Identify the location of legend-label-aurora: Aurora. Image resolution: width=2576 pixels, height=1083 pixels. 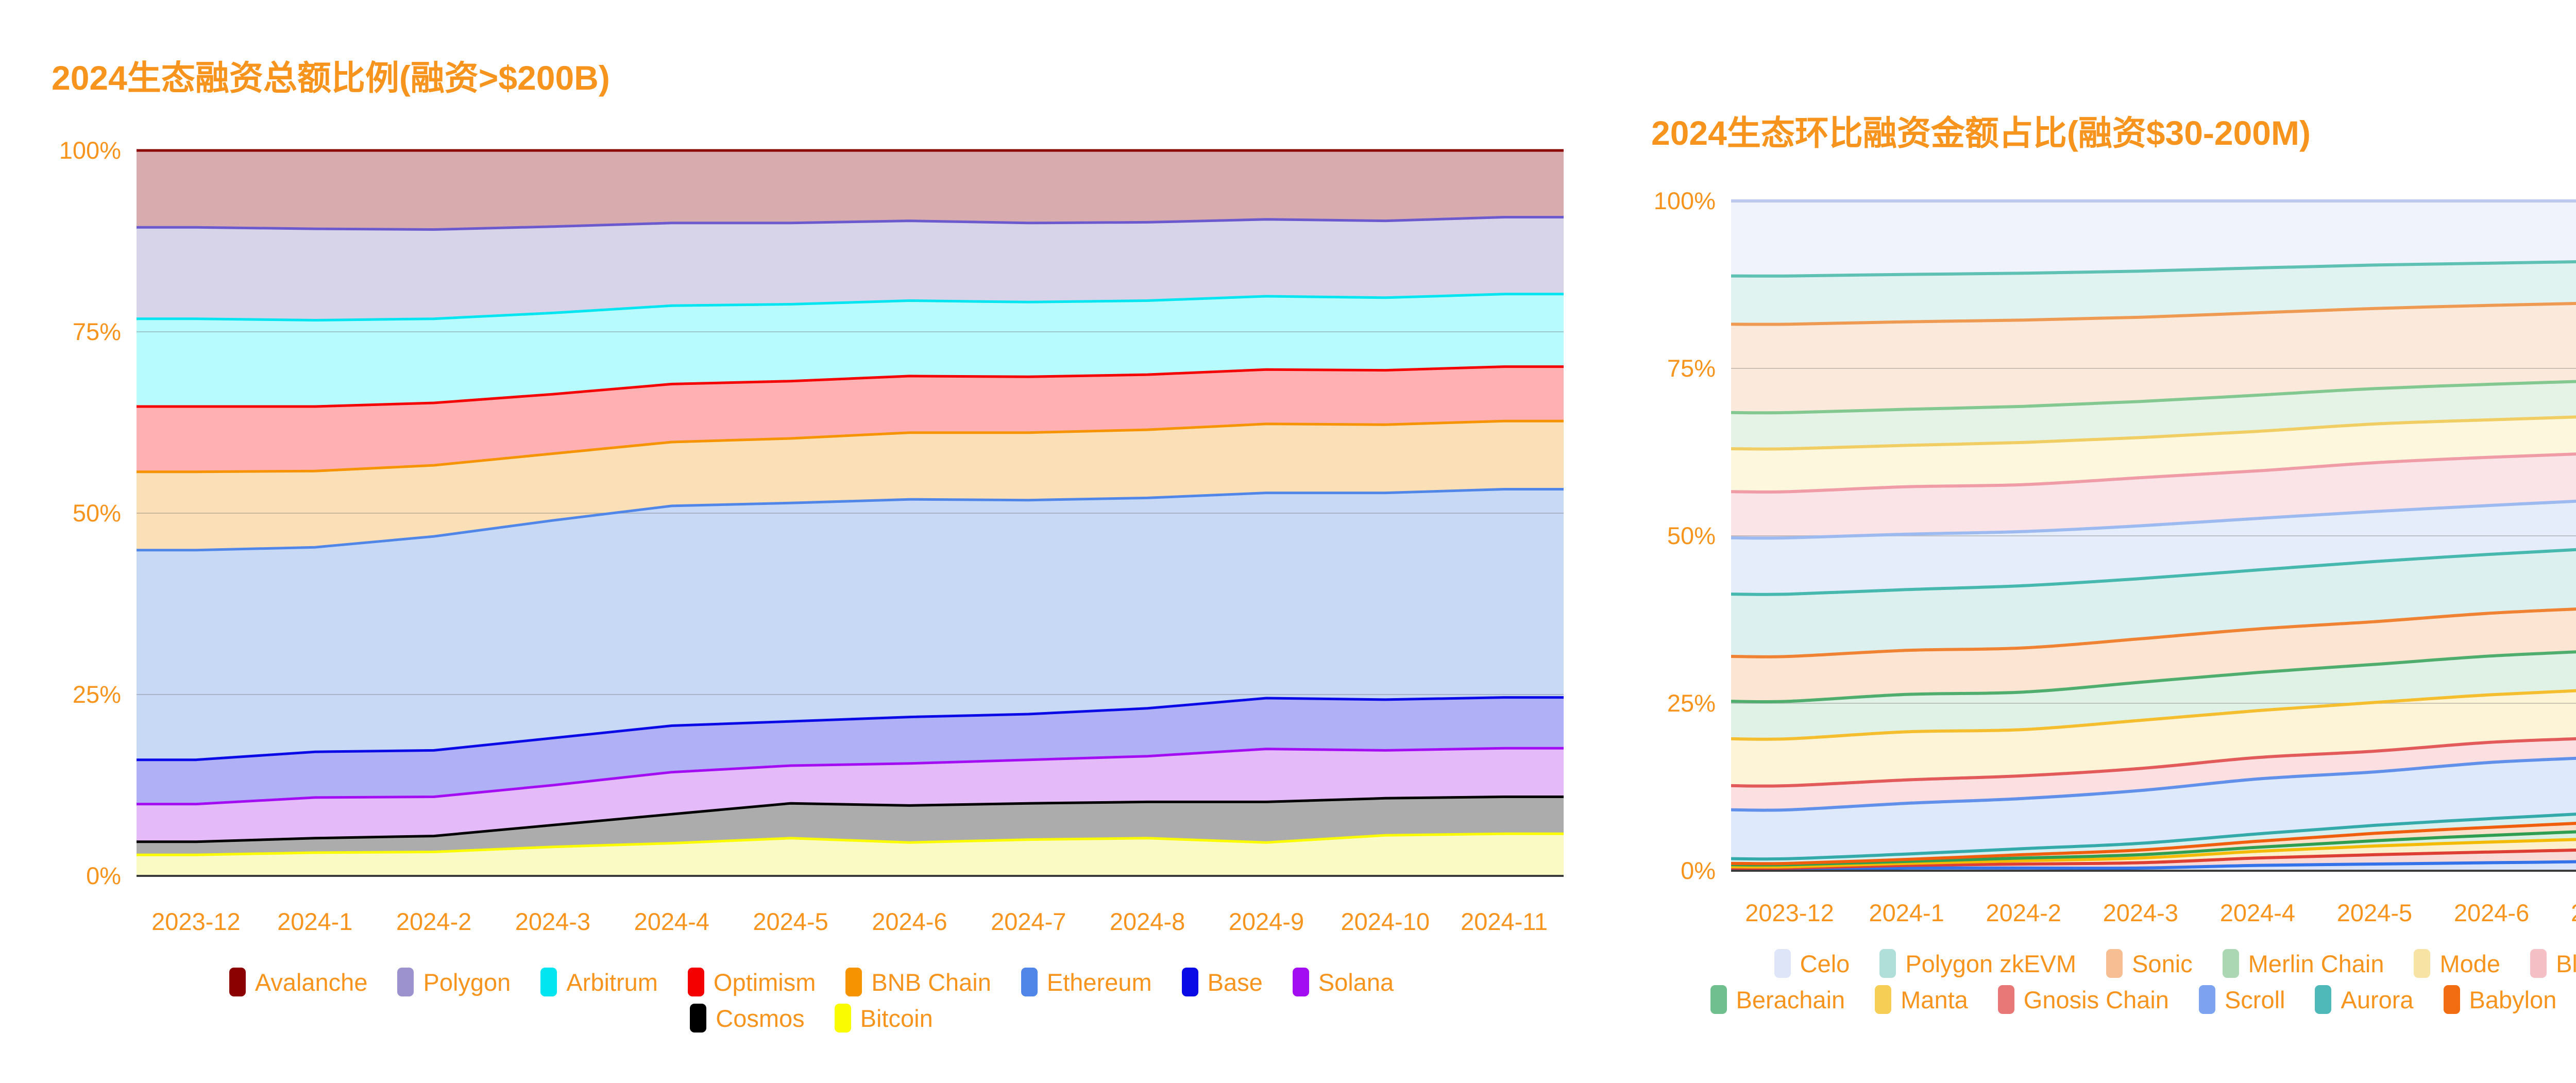
(2377, 999).